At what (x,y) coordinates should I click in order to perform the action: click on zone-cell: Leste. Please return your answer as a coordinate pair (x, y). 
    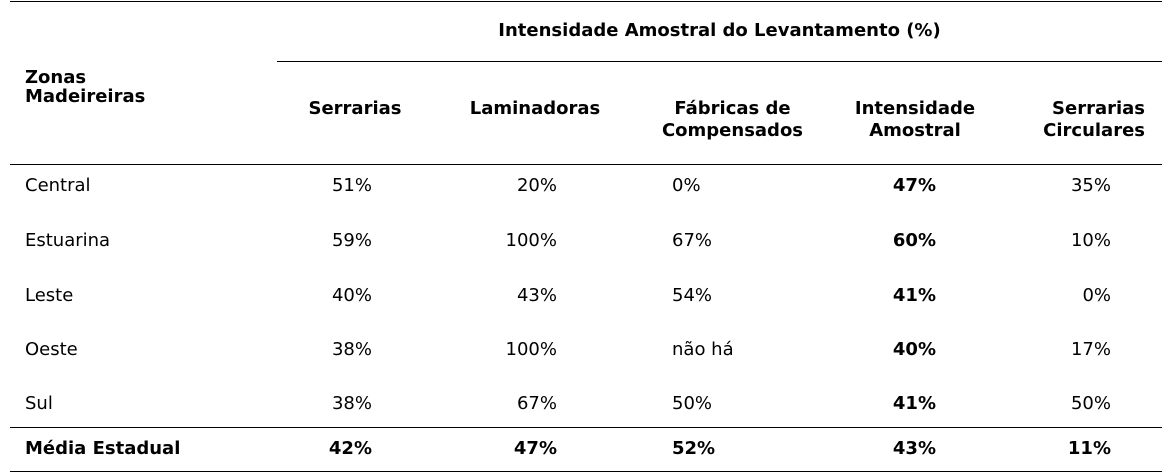
    Looking at the image, I should click on (49, 295).